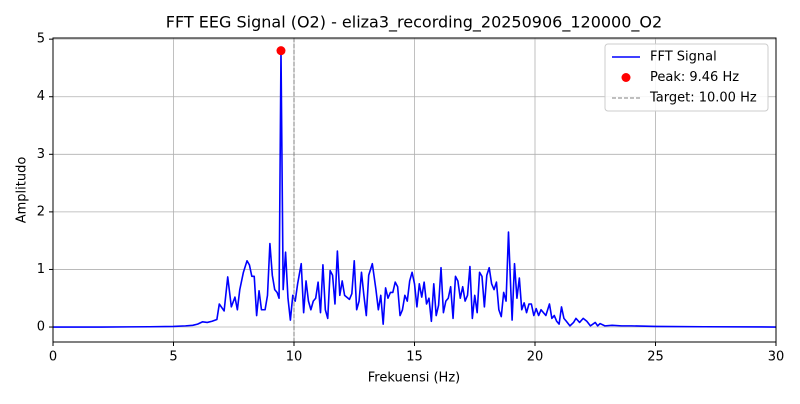  I want to click on legend-dot, so click(626, 77).